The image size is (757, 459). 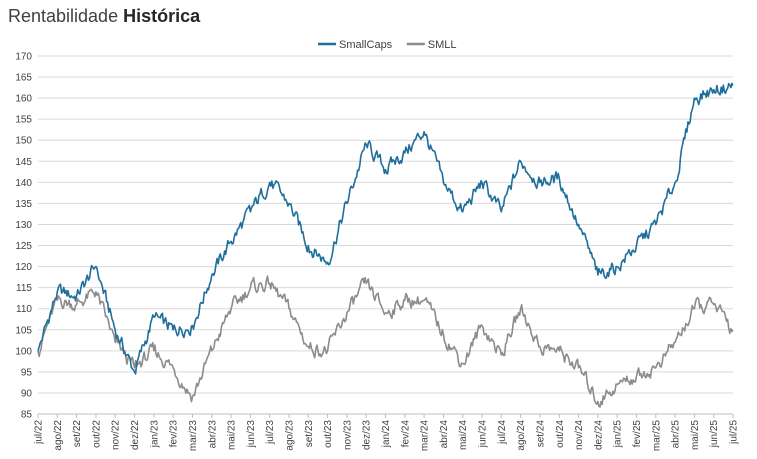 What do you see at coordinates (442, 45) in the screenshot?
I see `legend-label: SMLL` at bounding box center [442, 45].